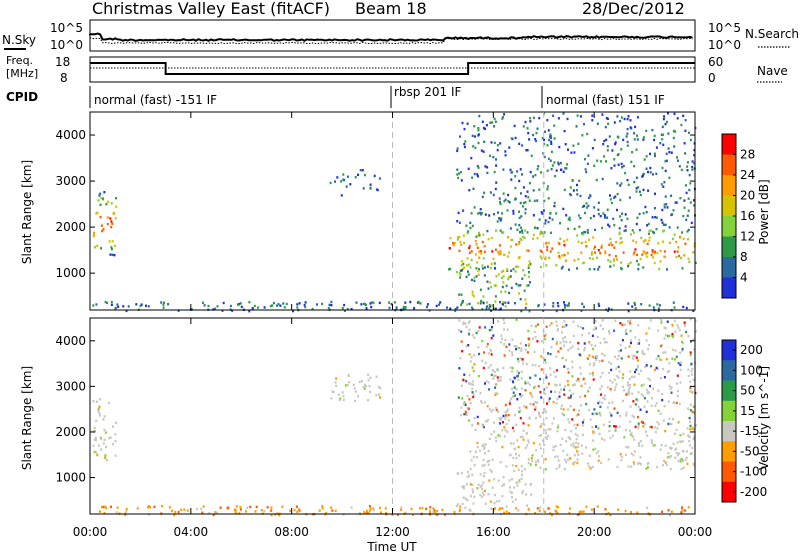  I want to click on noise-tick-left-top: 10^5, so click(66, 28).